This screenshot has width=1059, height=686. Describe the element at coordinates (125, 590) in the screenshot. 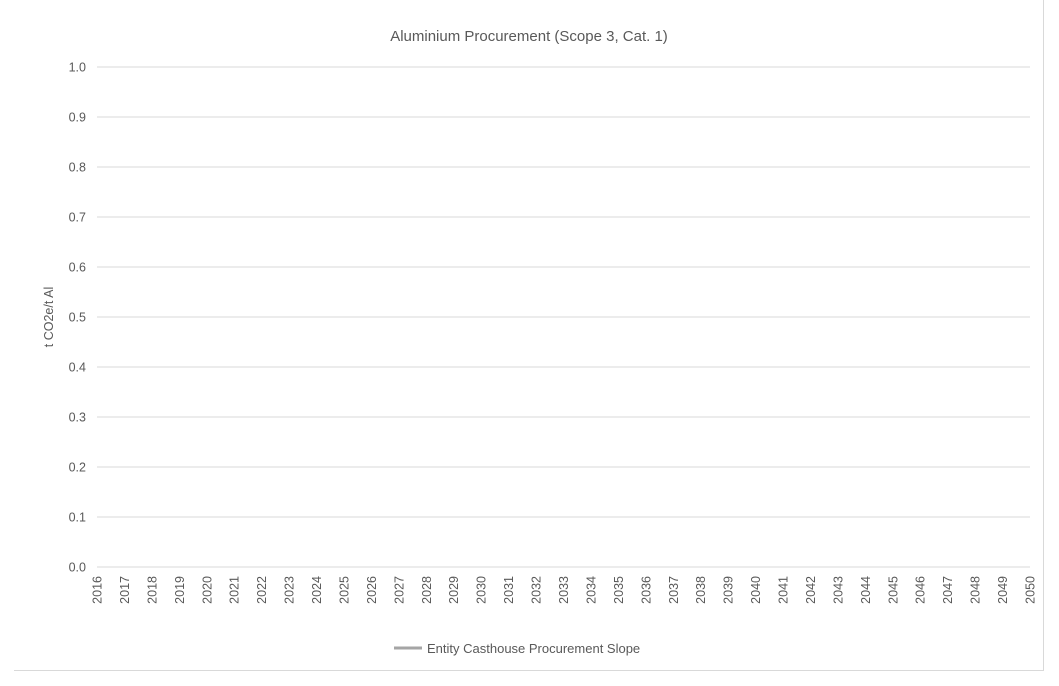

I see `x-tick-label: 2017` at that location.